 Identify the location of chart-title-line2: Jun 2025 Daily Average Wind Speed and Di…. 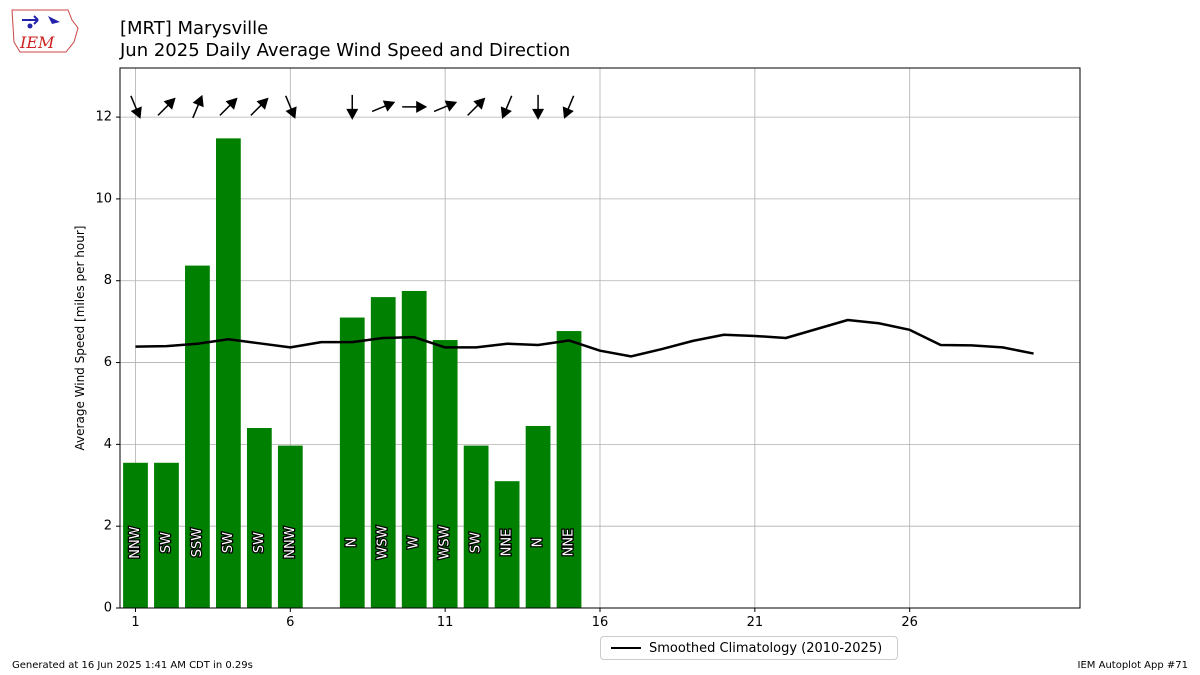
(345, 50).